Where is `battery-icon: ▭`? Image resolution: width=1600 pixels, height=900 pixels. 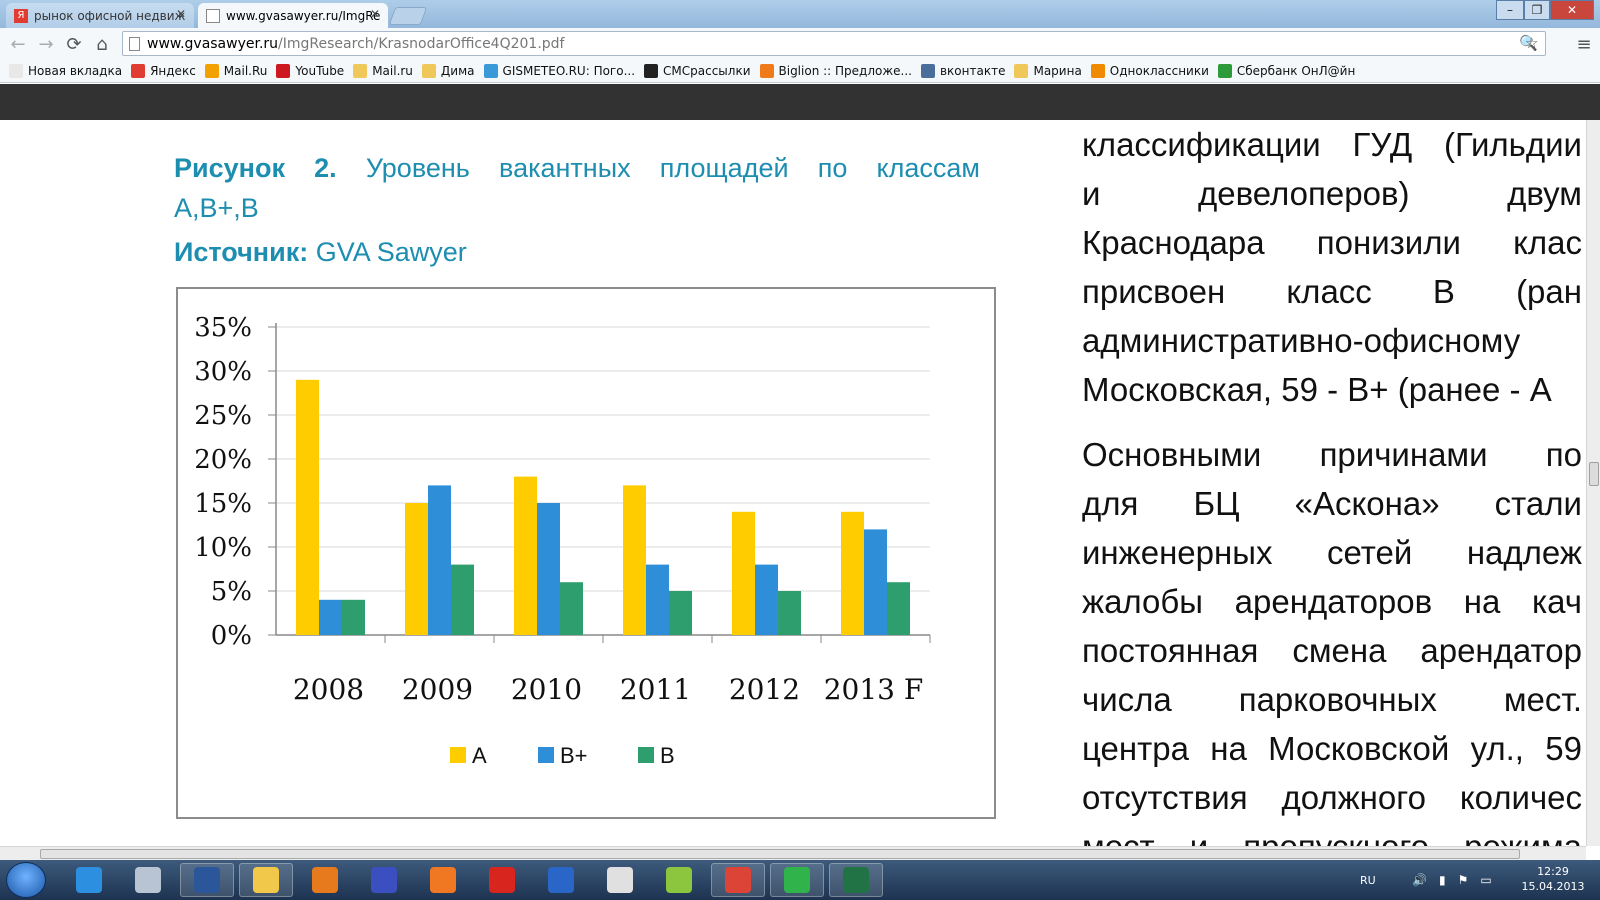
battery-icon: ▭ is located at coordinates (1486, 880).